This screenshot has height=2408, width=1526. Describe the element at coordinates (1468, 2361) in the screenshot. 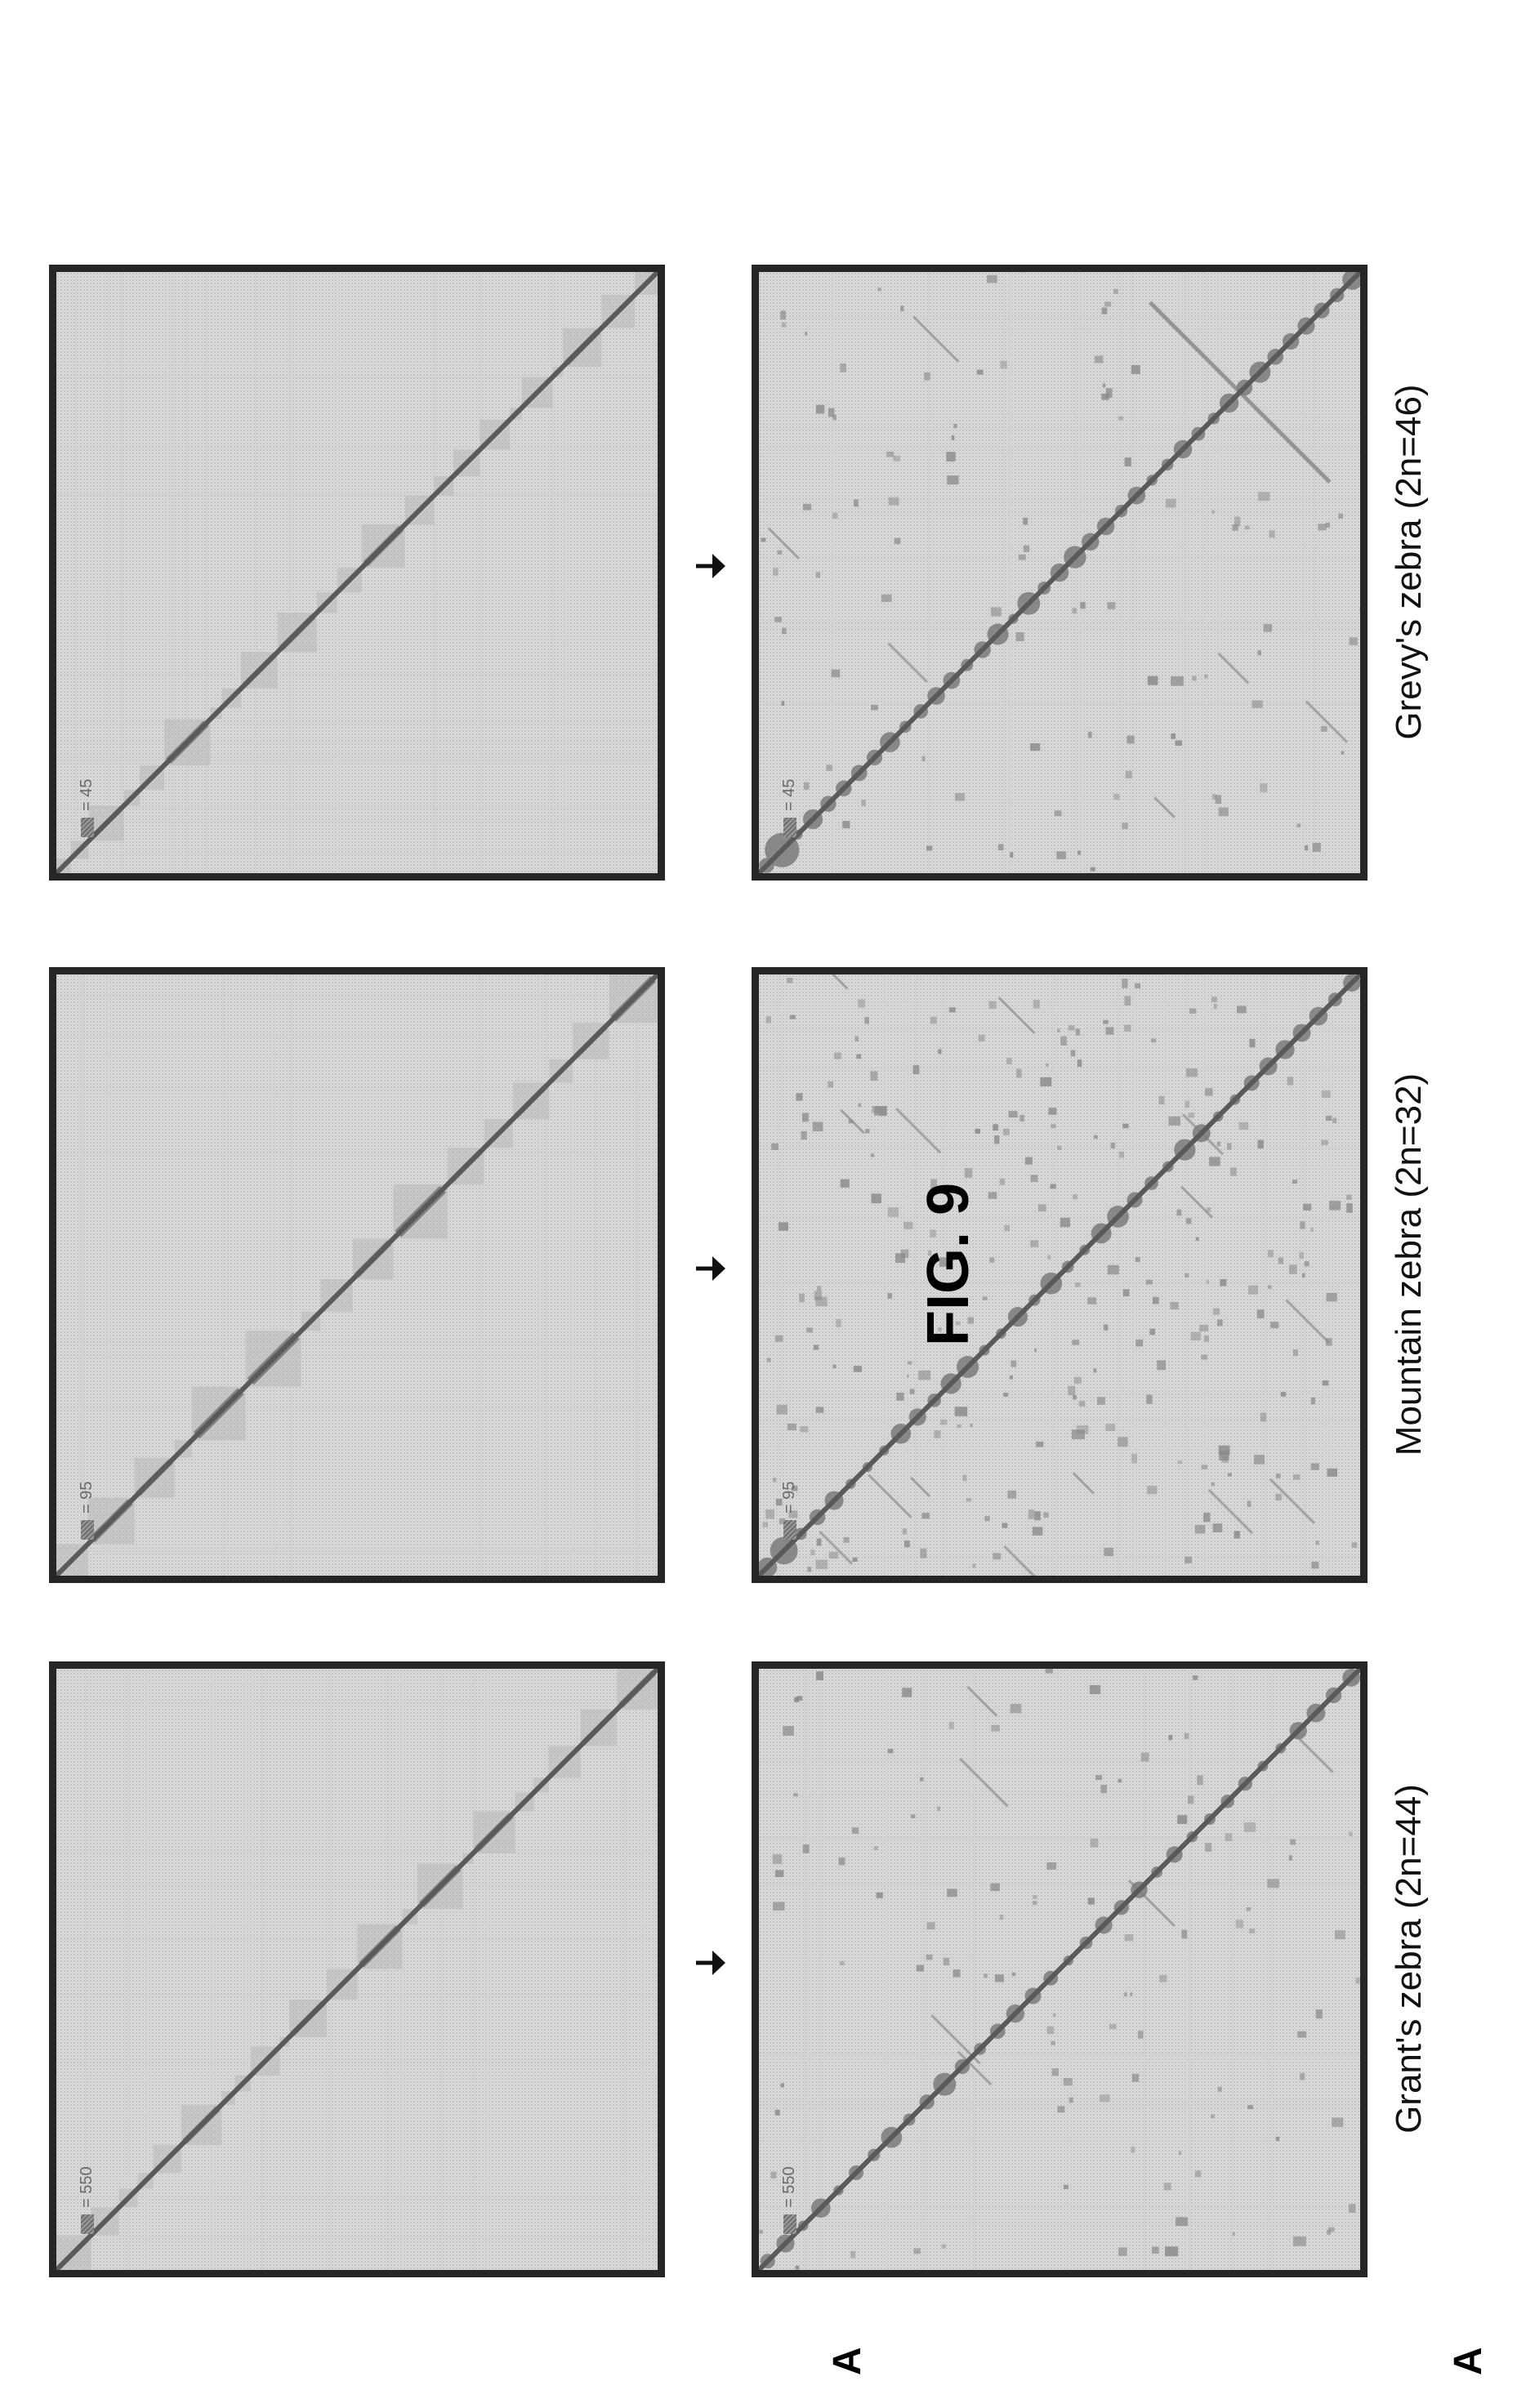

I see `panel-letter-top: A` at that location.